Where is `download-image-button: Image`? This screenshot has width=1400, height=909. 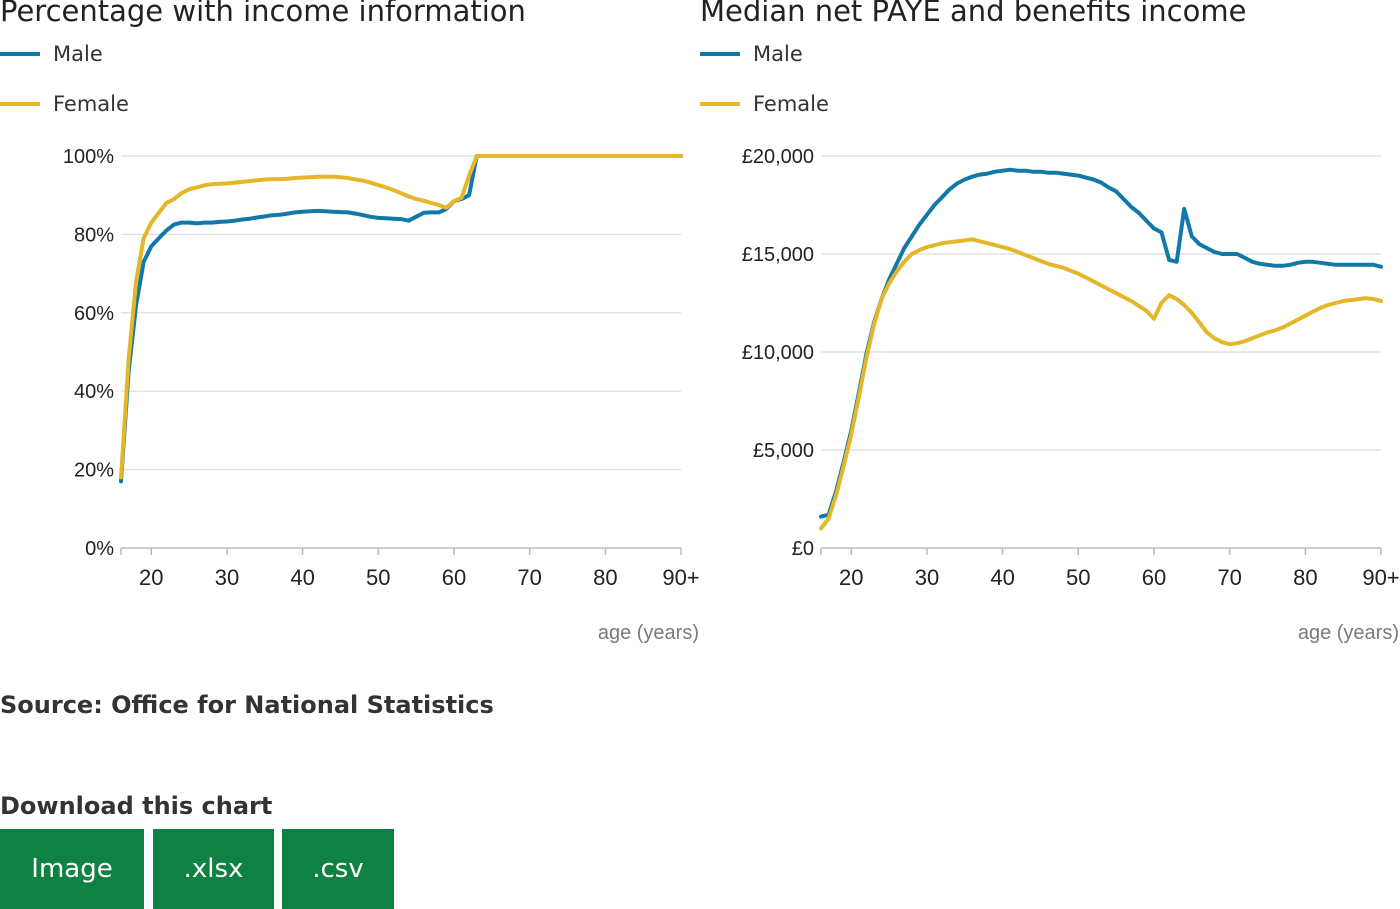 download-image-button: Image is located at coordinates (72, 869).